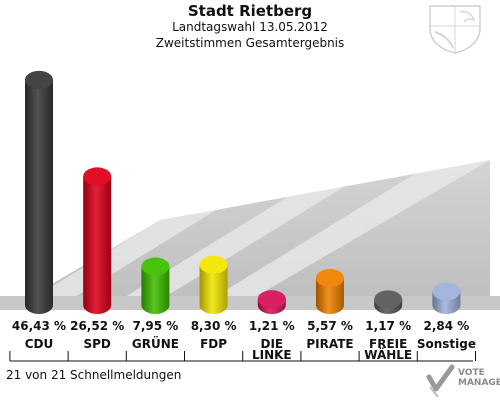  I want to click on vote-manager-logo-icon, so click(440, 380).